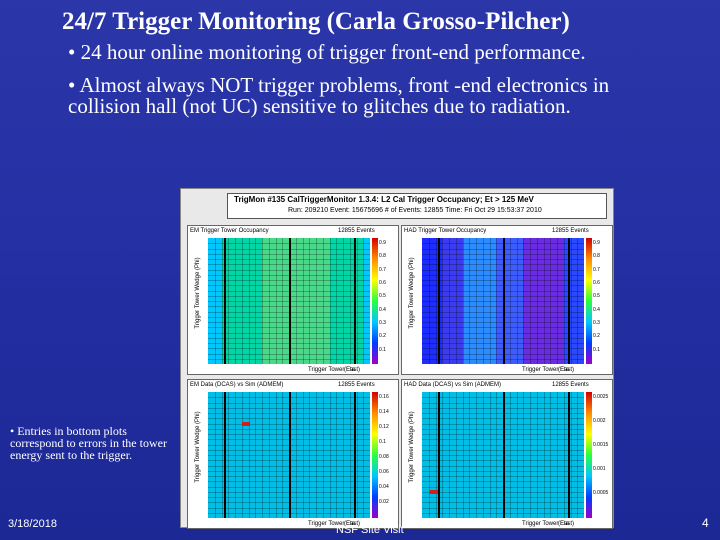 Image resolution: width=720 pixels, height=540 pixels. What do you see at coordinates (603, 454) in the screenshot?
I see `color-scale-ticks: 0.0025 0.002 0.0015 0.001 0.0005` at bounding box center [603, 454].